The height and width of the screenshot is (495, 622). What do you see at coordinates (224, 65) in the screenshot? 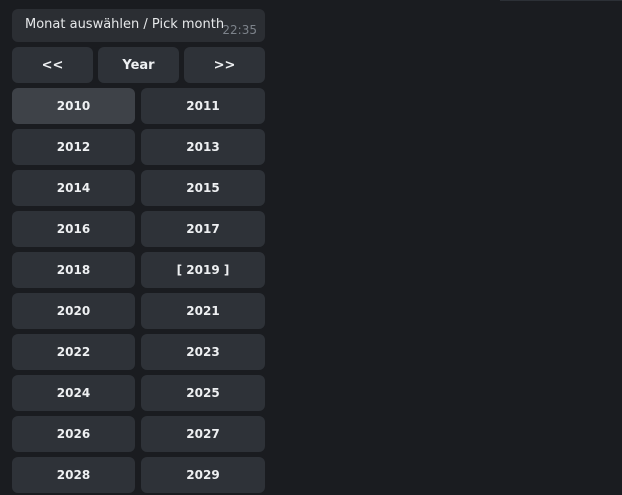
I see `next-button: >>` at bounding box center [224, 65].